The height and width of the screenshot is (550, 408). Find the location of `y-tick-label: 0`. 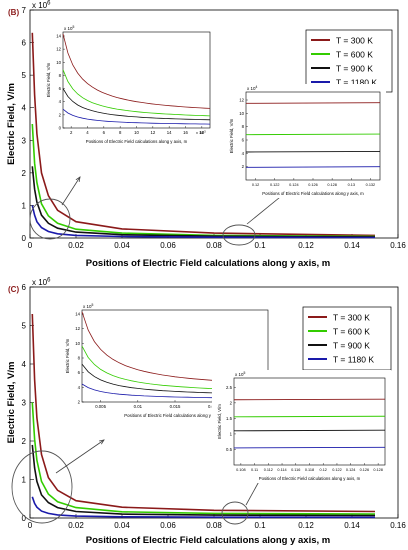

y-tick-label: 0 is located at coordinates (24, 518).